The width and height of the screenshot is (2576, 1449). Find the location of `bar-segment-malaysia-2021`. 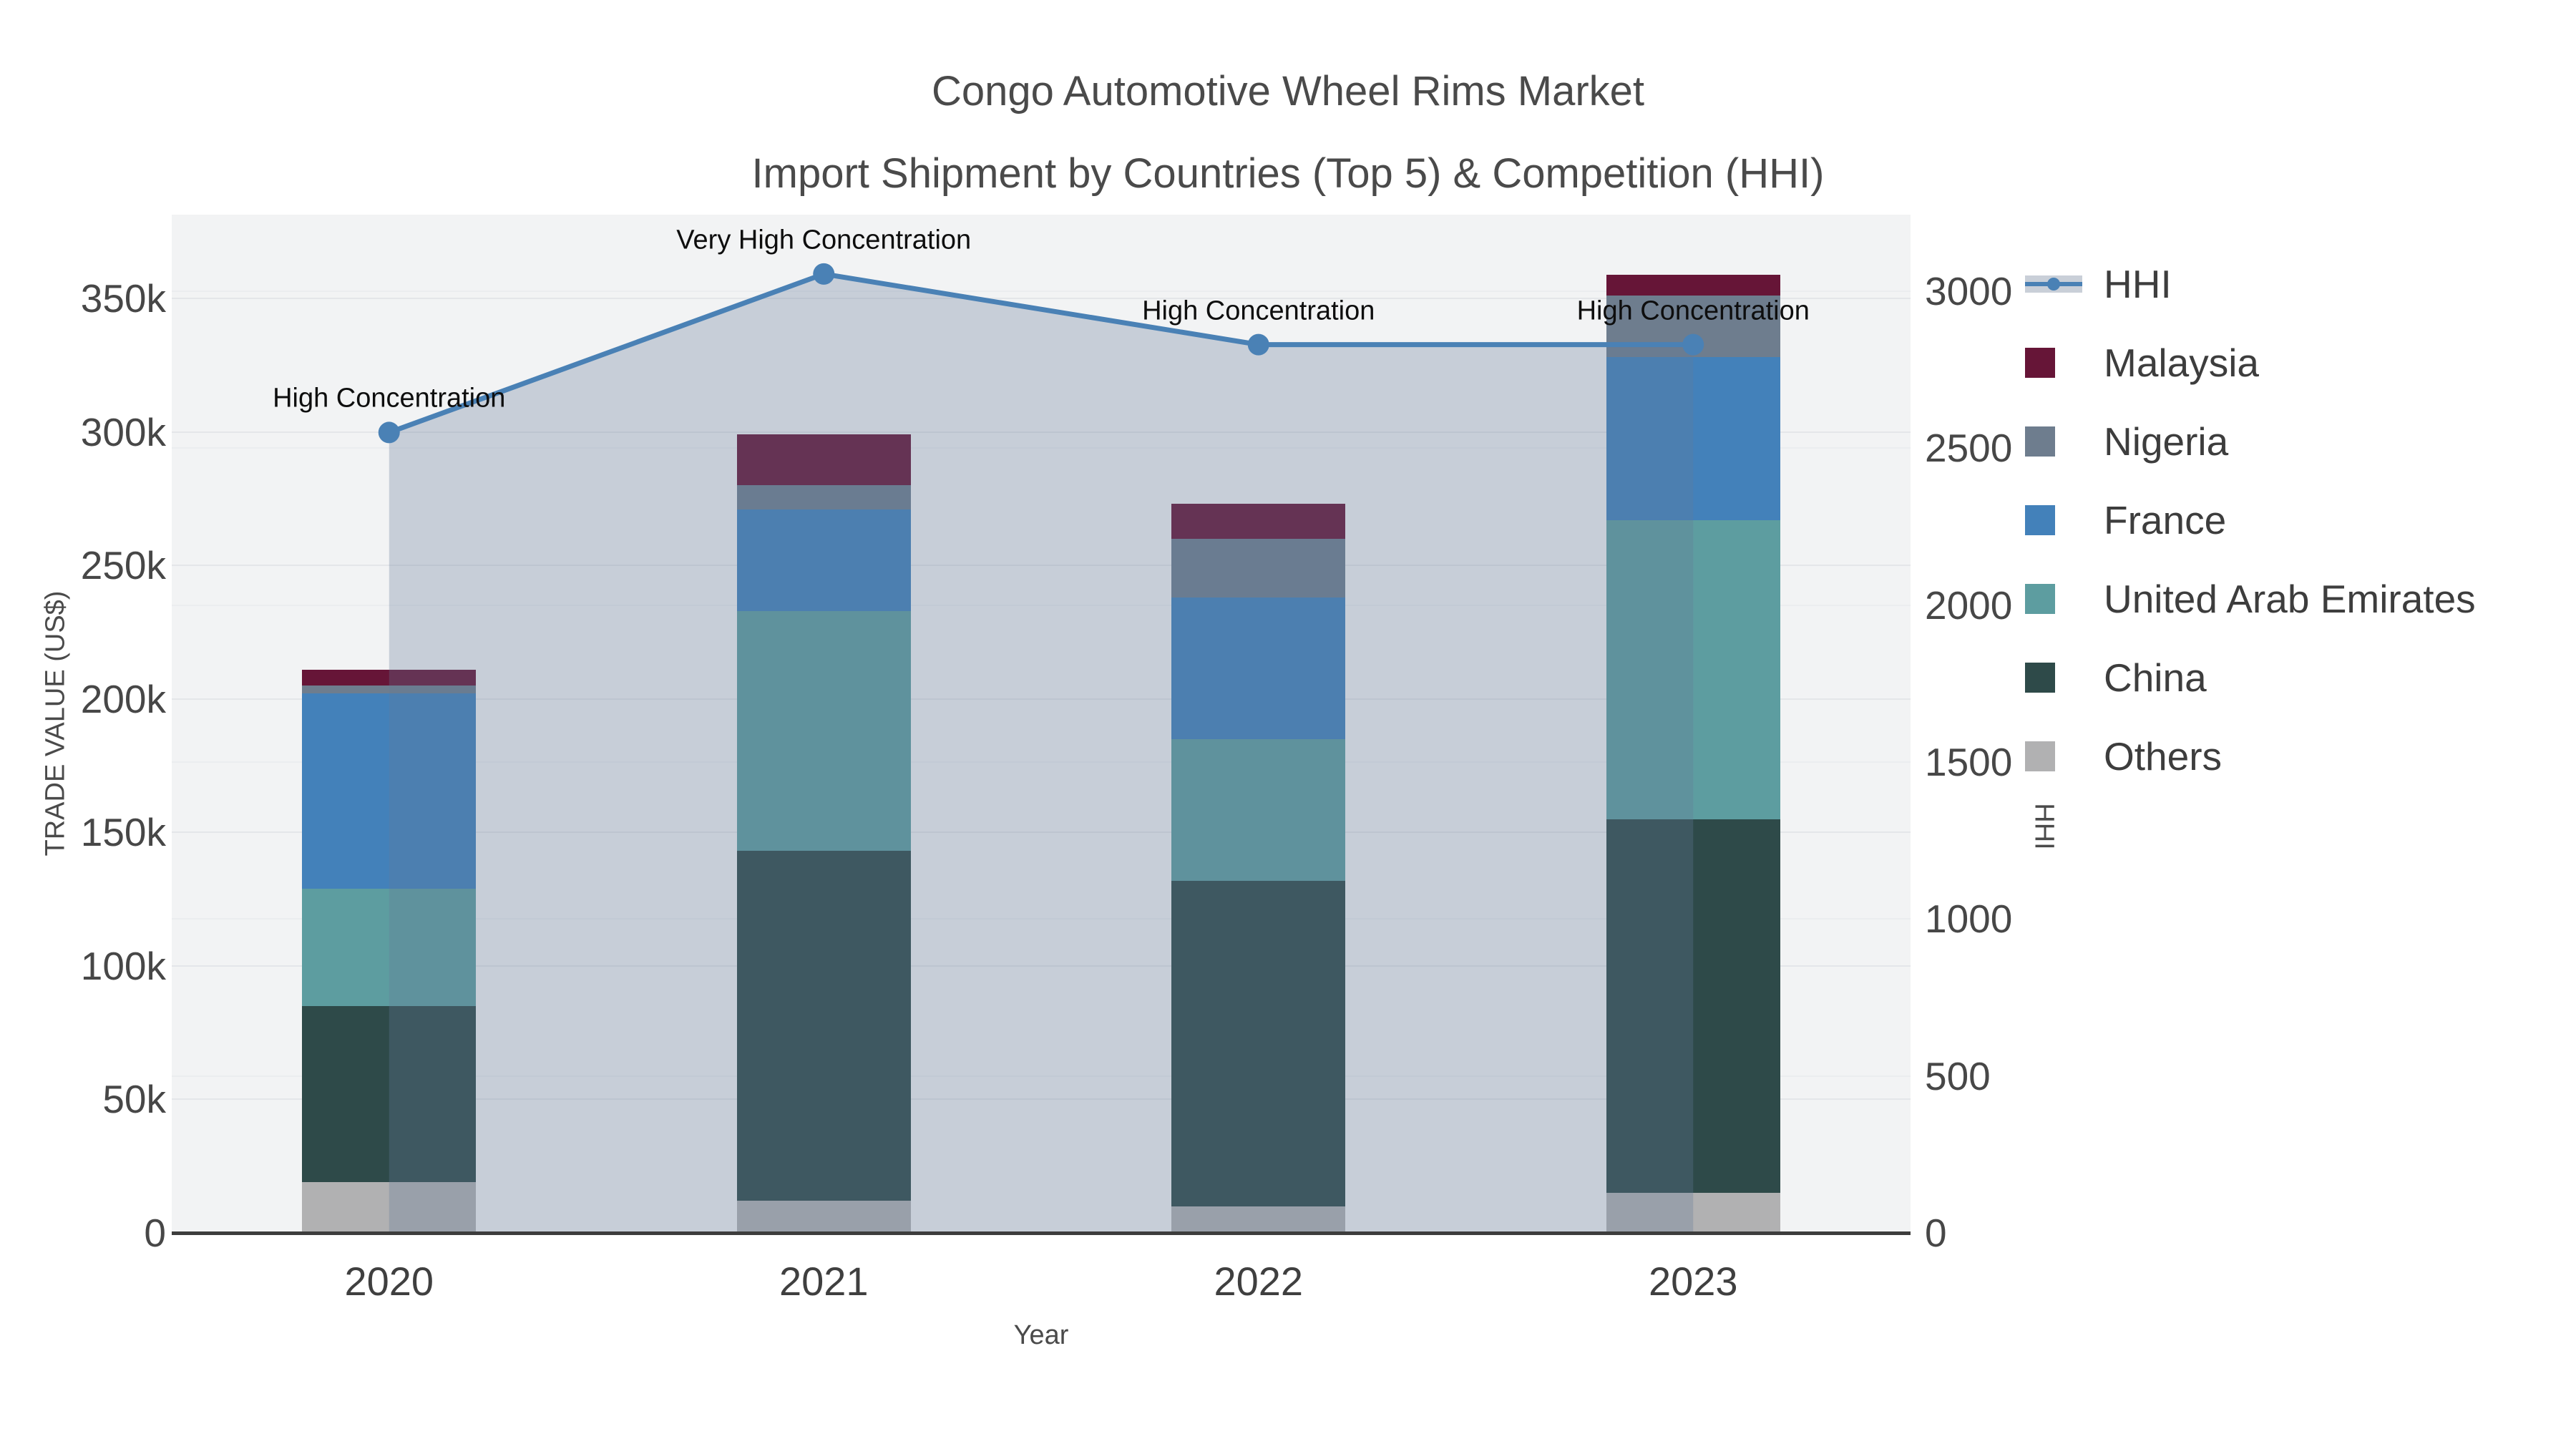

bar-segment-malaysia-2021 is located at coordinates (823, 460).